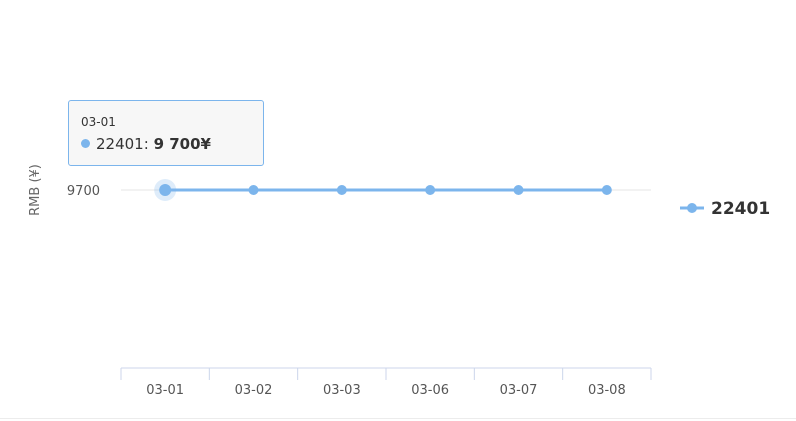 The width and height of the screenshot is (796, 421). What do you see at coordinates (166, 133) in the screenshot?
I see `tooltip: 03-01 22401: 9 700¥` at bounding box center [166, 133].